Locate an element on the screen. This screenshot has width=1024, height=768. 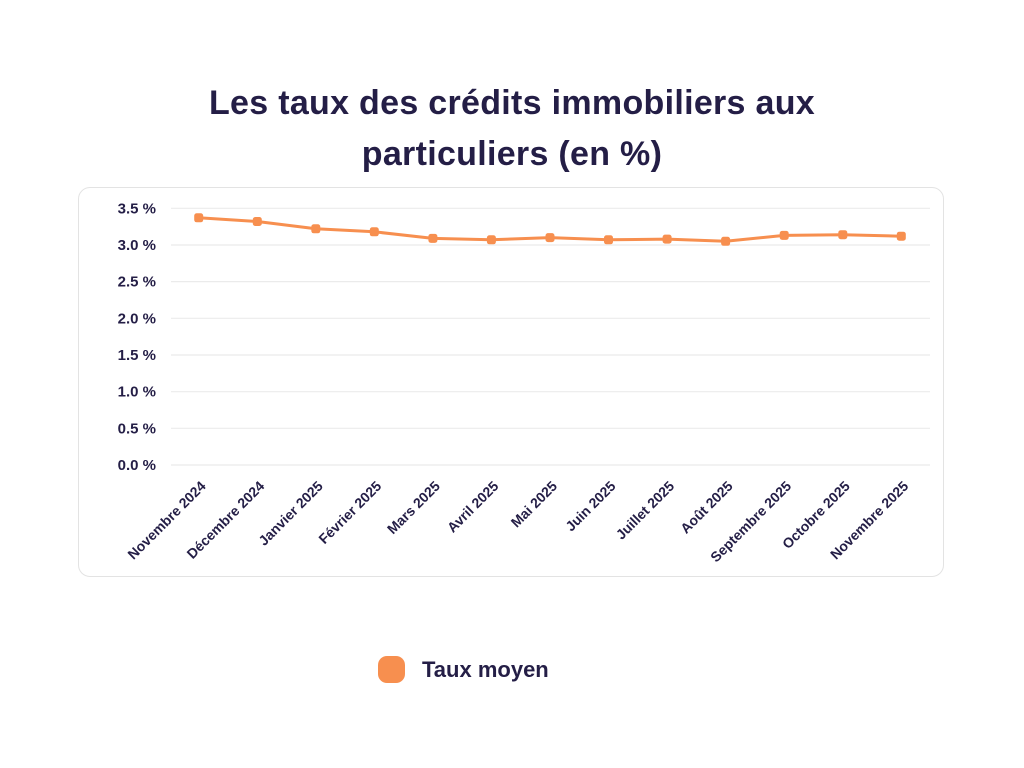
x-axis-label: Juillet 2025 is located at coordinates (645, 510).